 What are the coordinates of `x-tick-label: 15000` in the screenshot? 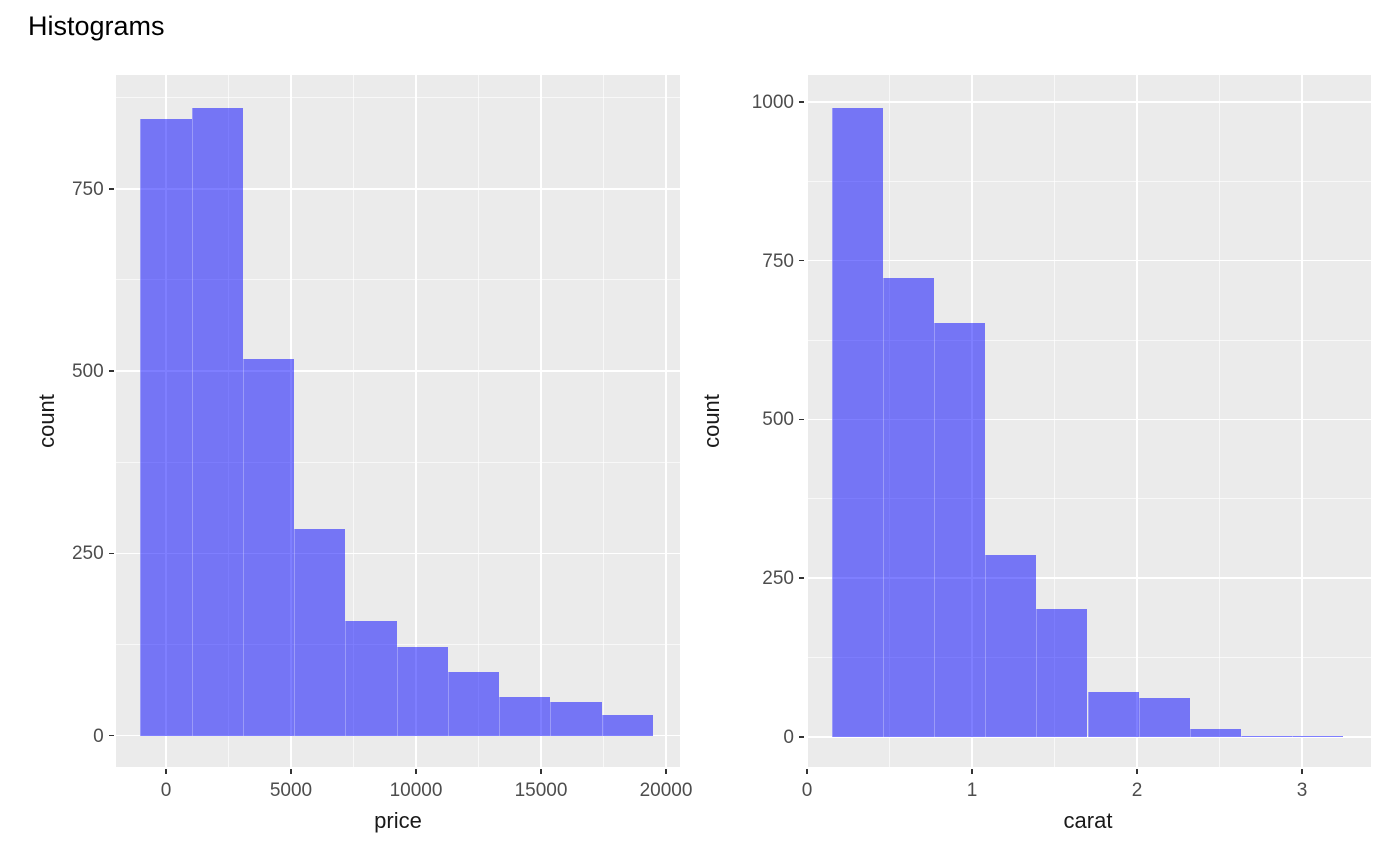 It's located at (541, 790).